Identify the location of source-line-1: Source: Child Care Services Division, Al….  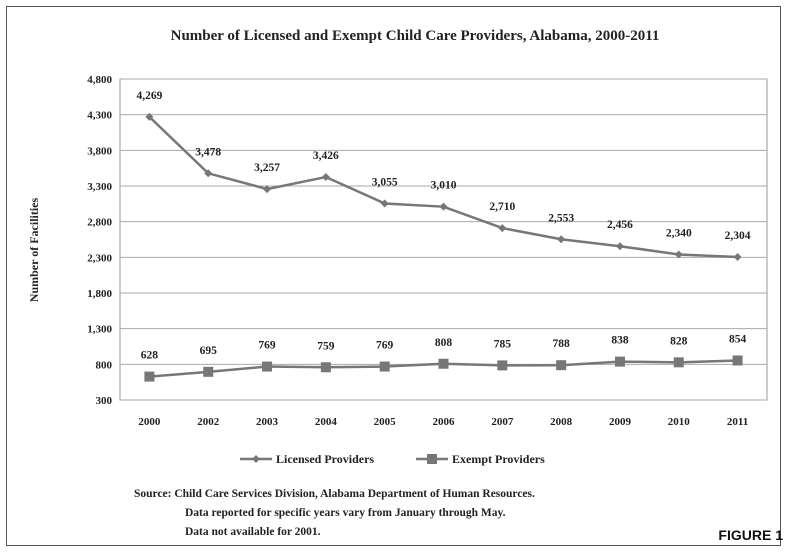
(334, 494).